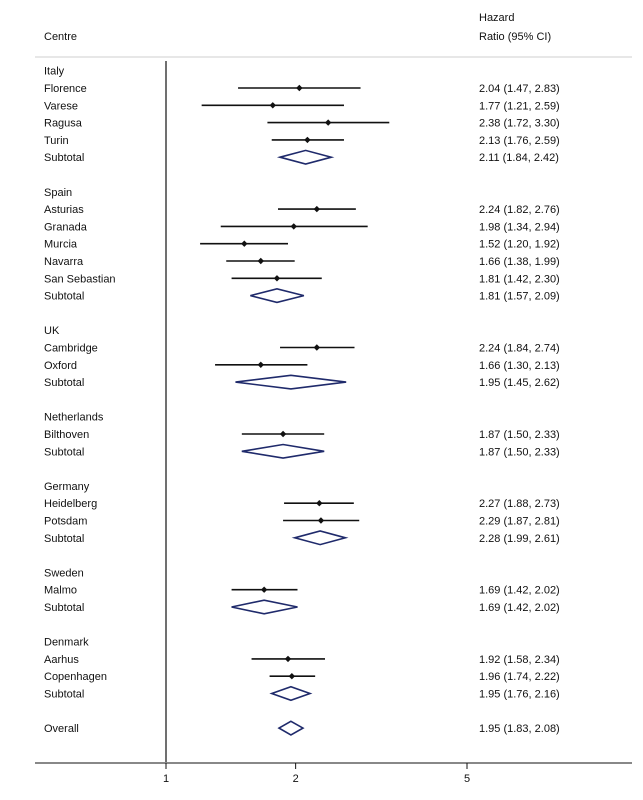  Describe the element at coordinates (71, 349) in the screenshot. I see `row-label: Cambridge` at that location.